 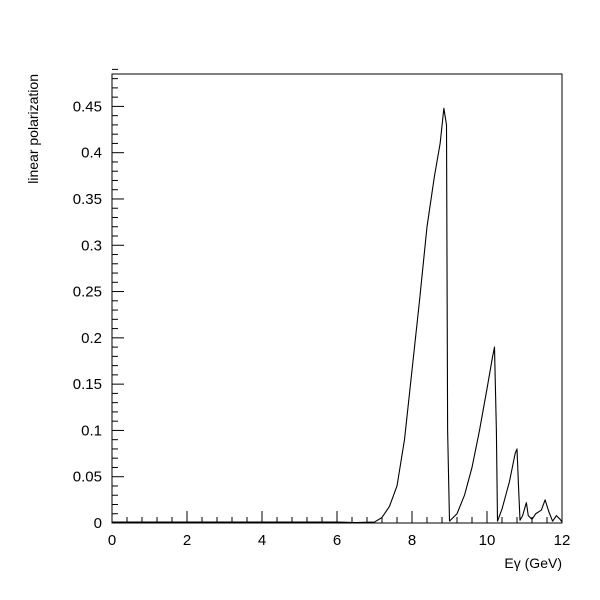 I want to click on y-tick-label: 0.05, so click(x=87, y=477).